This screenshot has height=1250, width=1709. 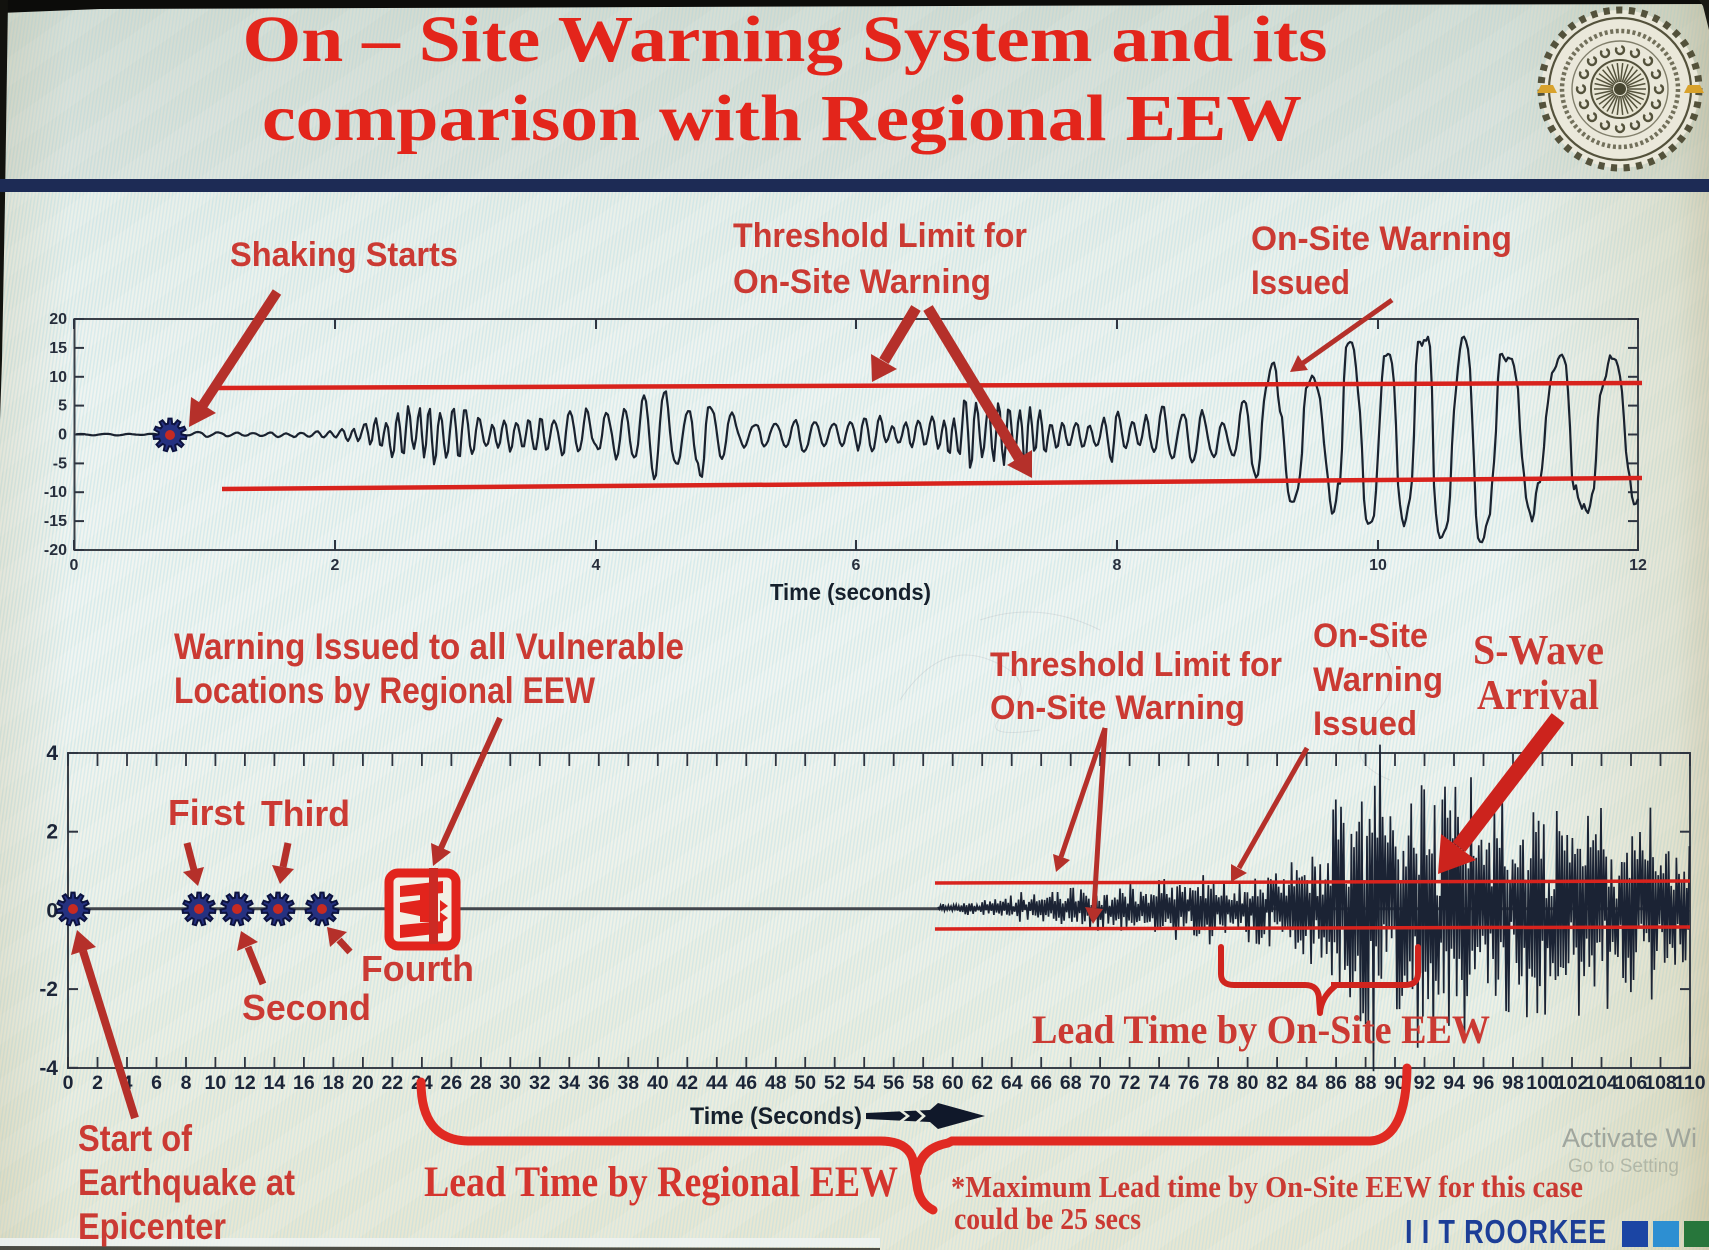 What do you see at coordinates (344, 255) in the screenshot?
I see `svg-text: Shaking Starts` at bounding box center [344, 255].